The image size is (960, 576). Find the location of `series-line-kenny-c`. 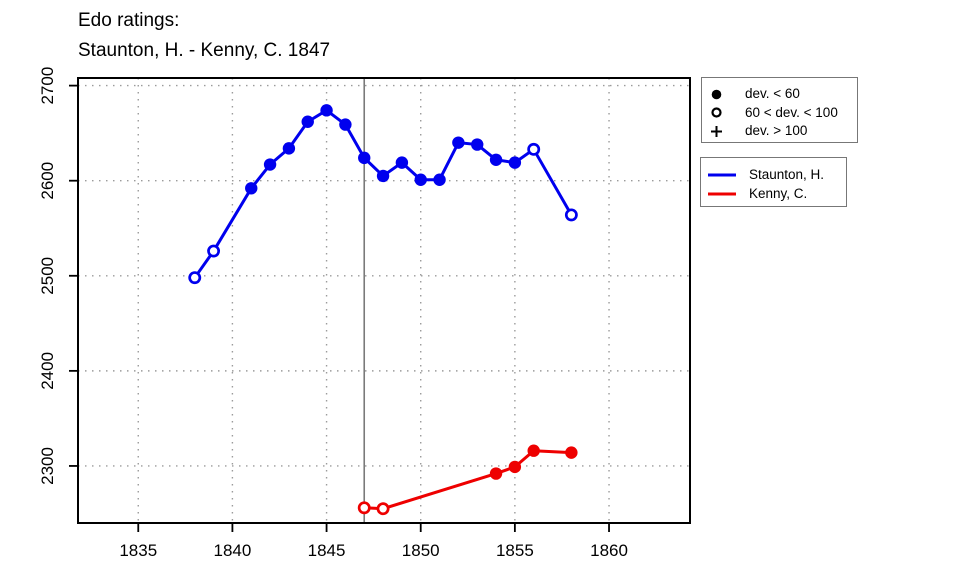

series-line-kenny-c is located at coordinates (467, 480).